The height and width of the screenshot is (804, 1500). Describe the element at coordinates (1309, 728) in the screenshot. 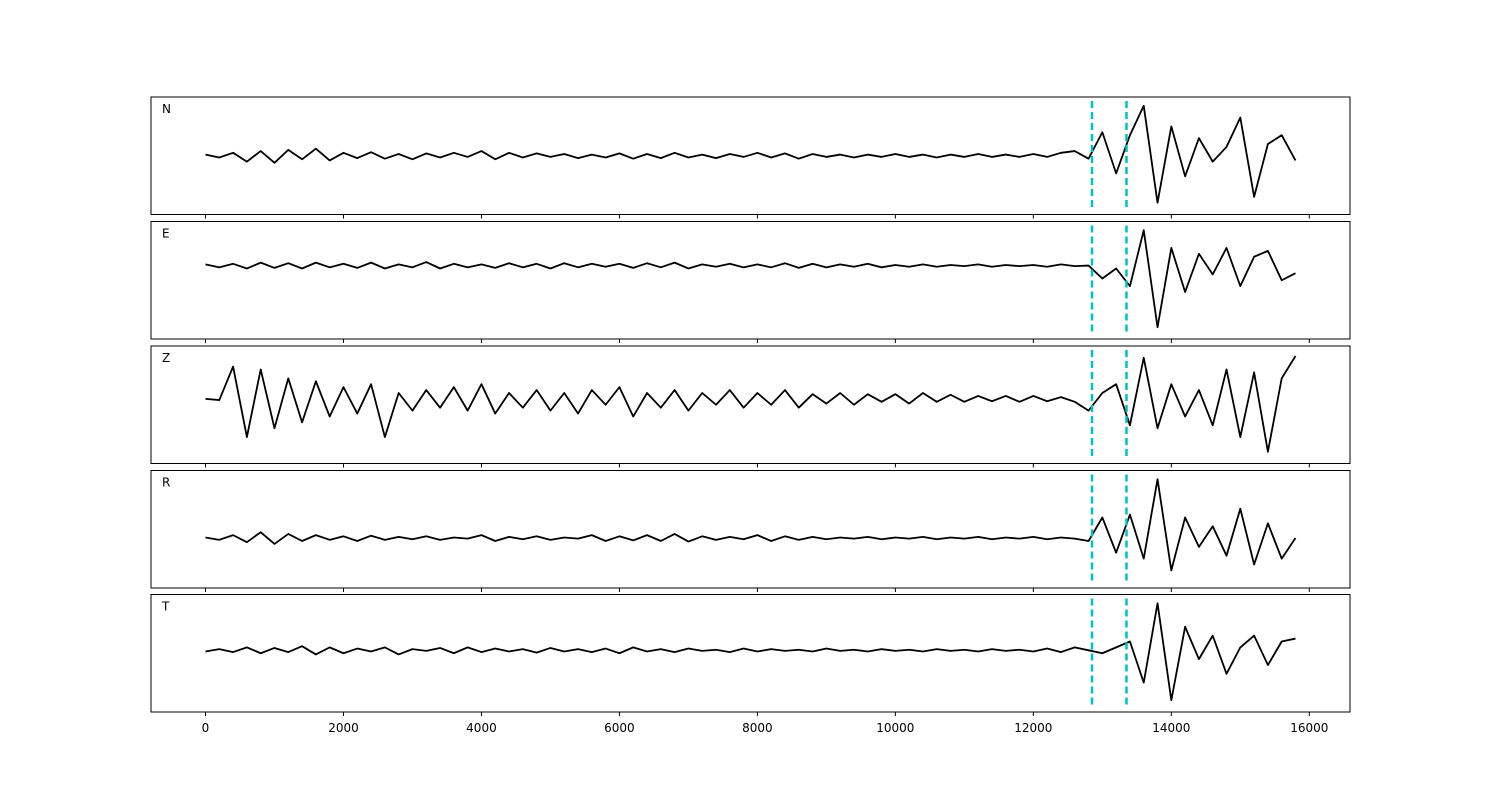

I see `x-tick-label: 16000` at that location.